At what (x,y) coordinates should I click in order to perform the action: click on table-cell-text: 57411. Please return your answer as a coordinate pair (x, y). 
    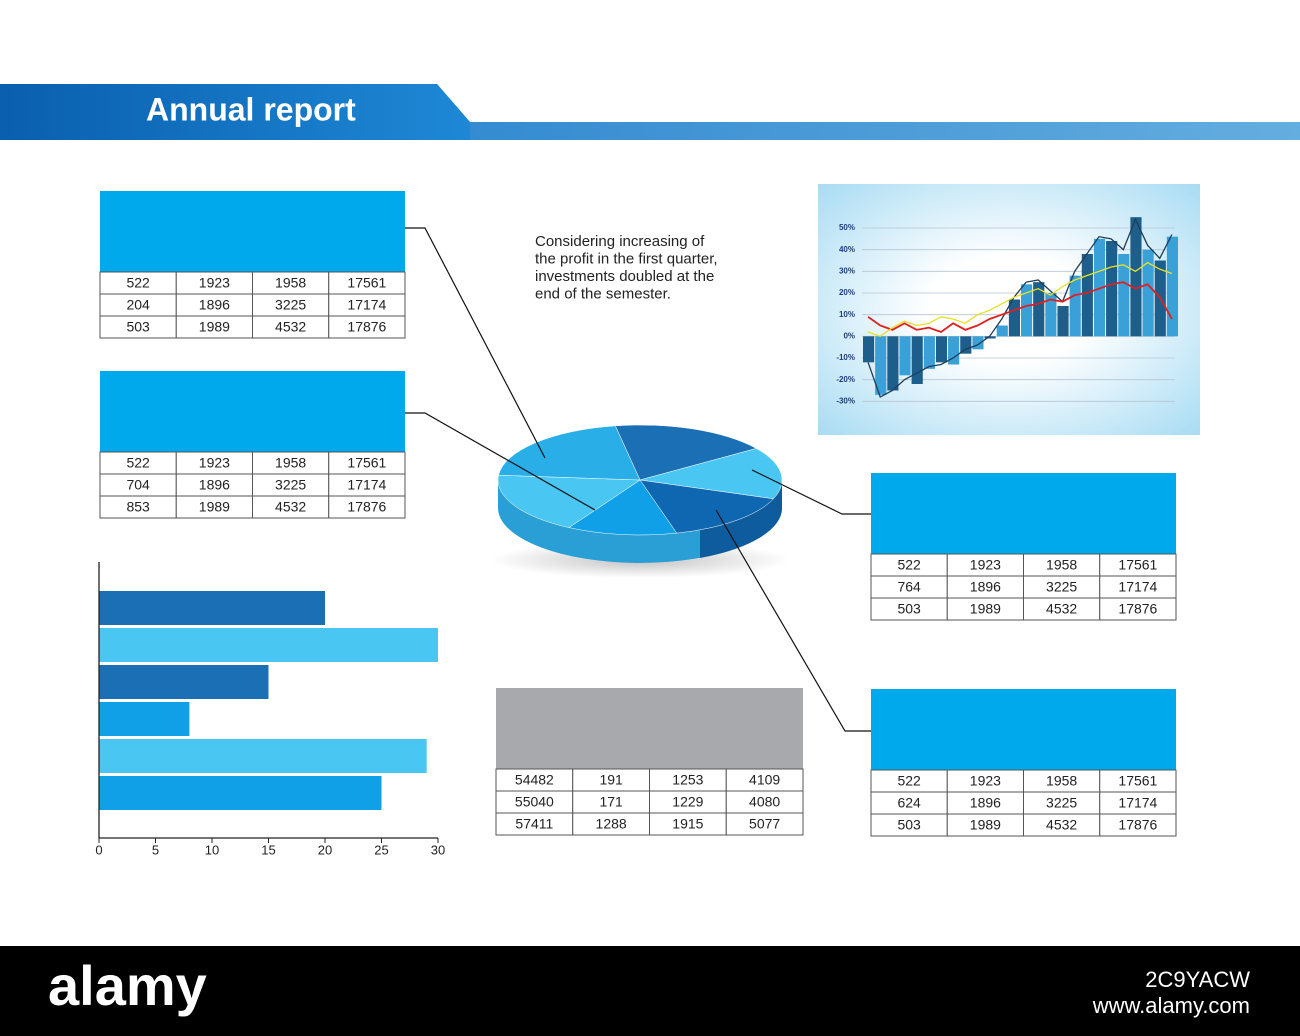
    Looking at the image, I should click on (534, 824).